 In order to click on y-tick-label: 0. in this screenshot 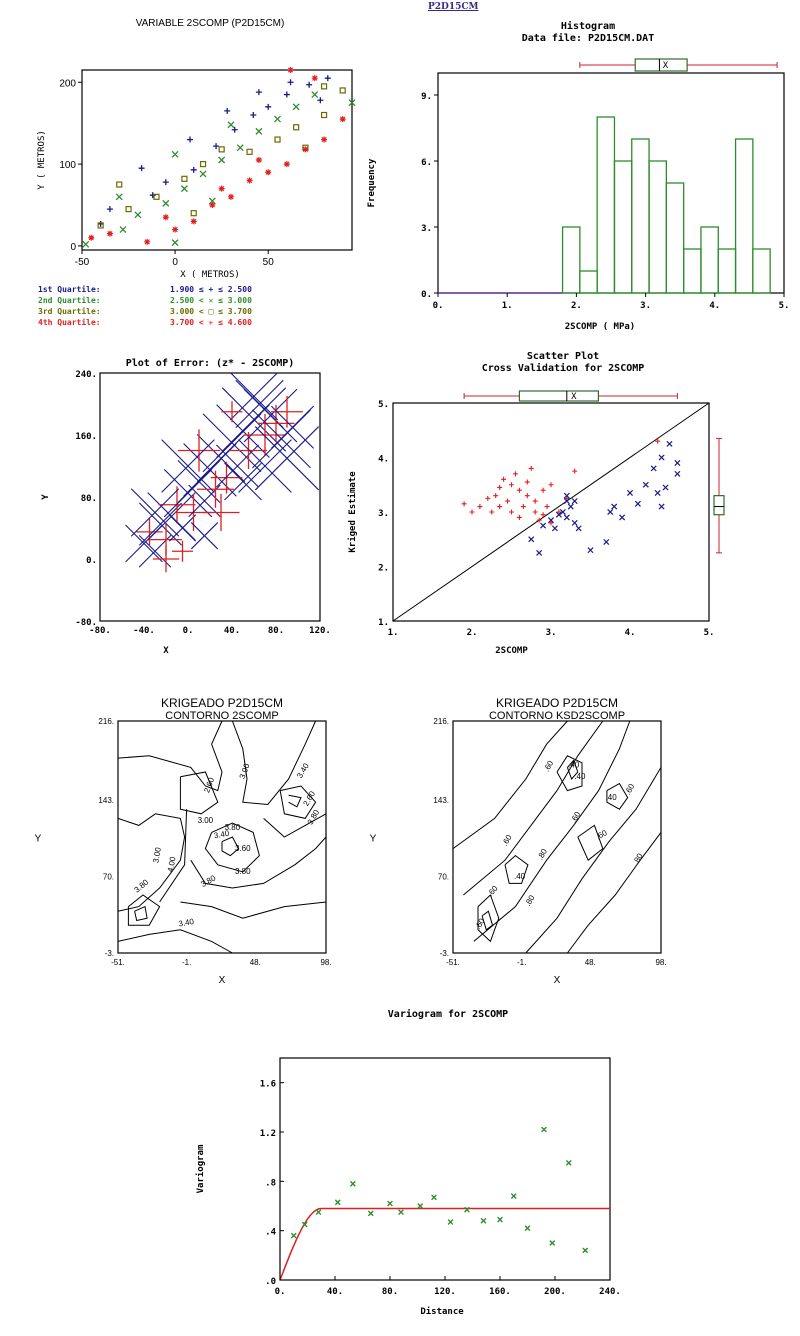, I will do `click(91, 561)`.